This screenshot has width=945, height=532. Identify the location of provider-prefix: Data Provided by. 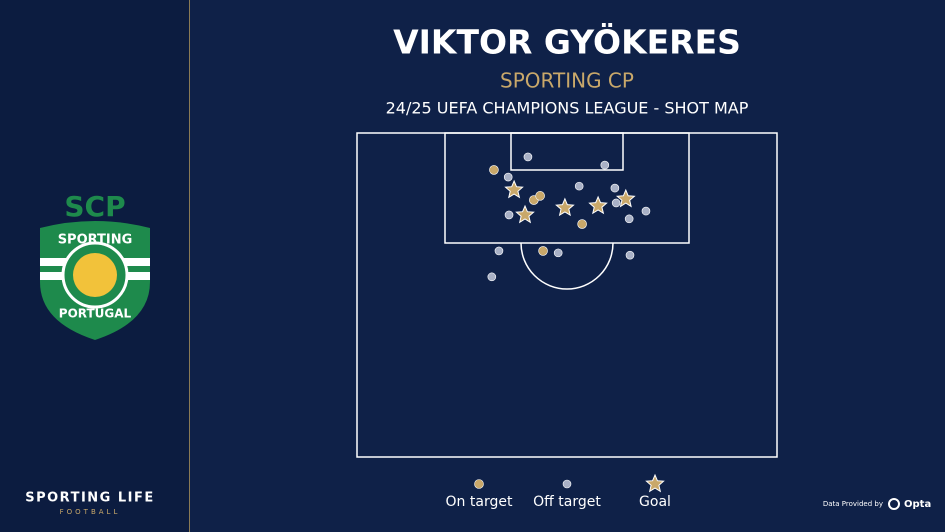
(853, 504).